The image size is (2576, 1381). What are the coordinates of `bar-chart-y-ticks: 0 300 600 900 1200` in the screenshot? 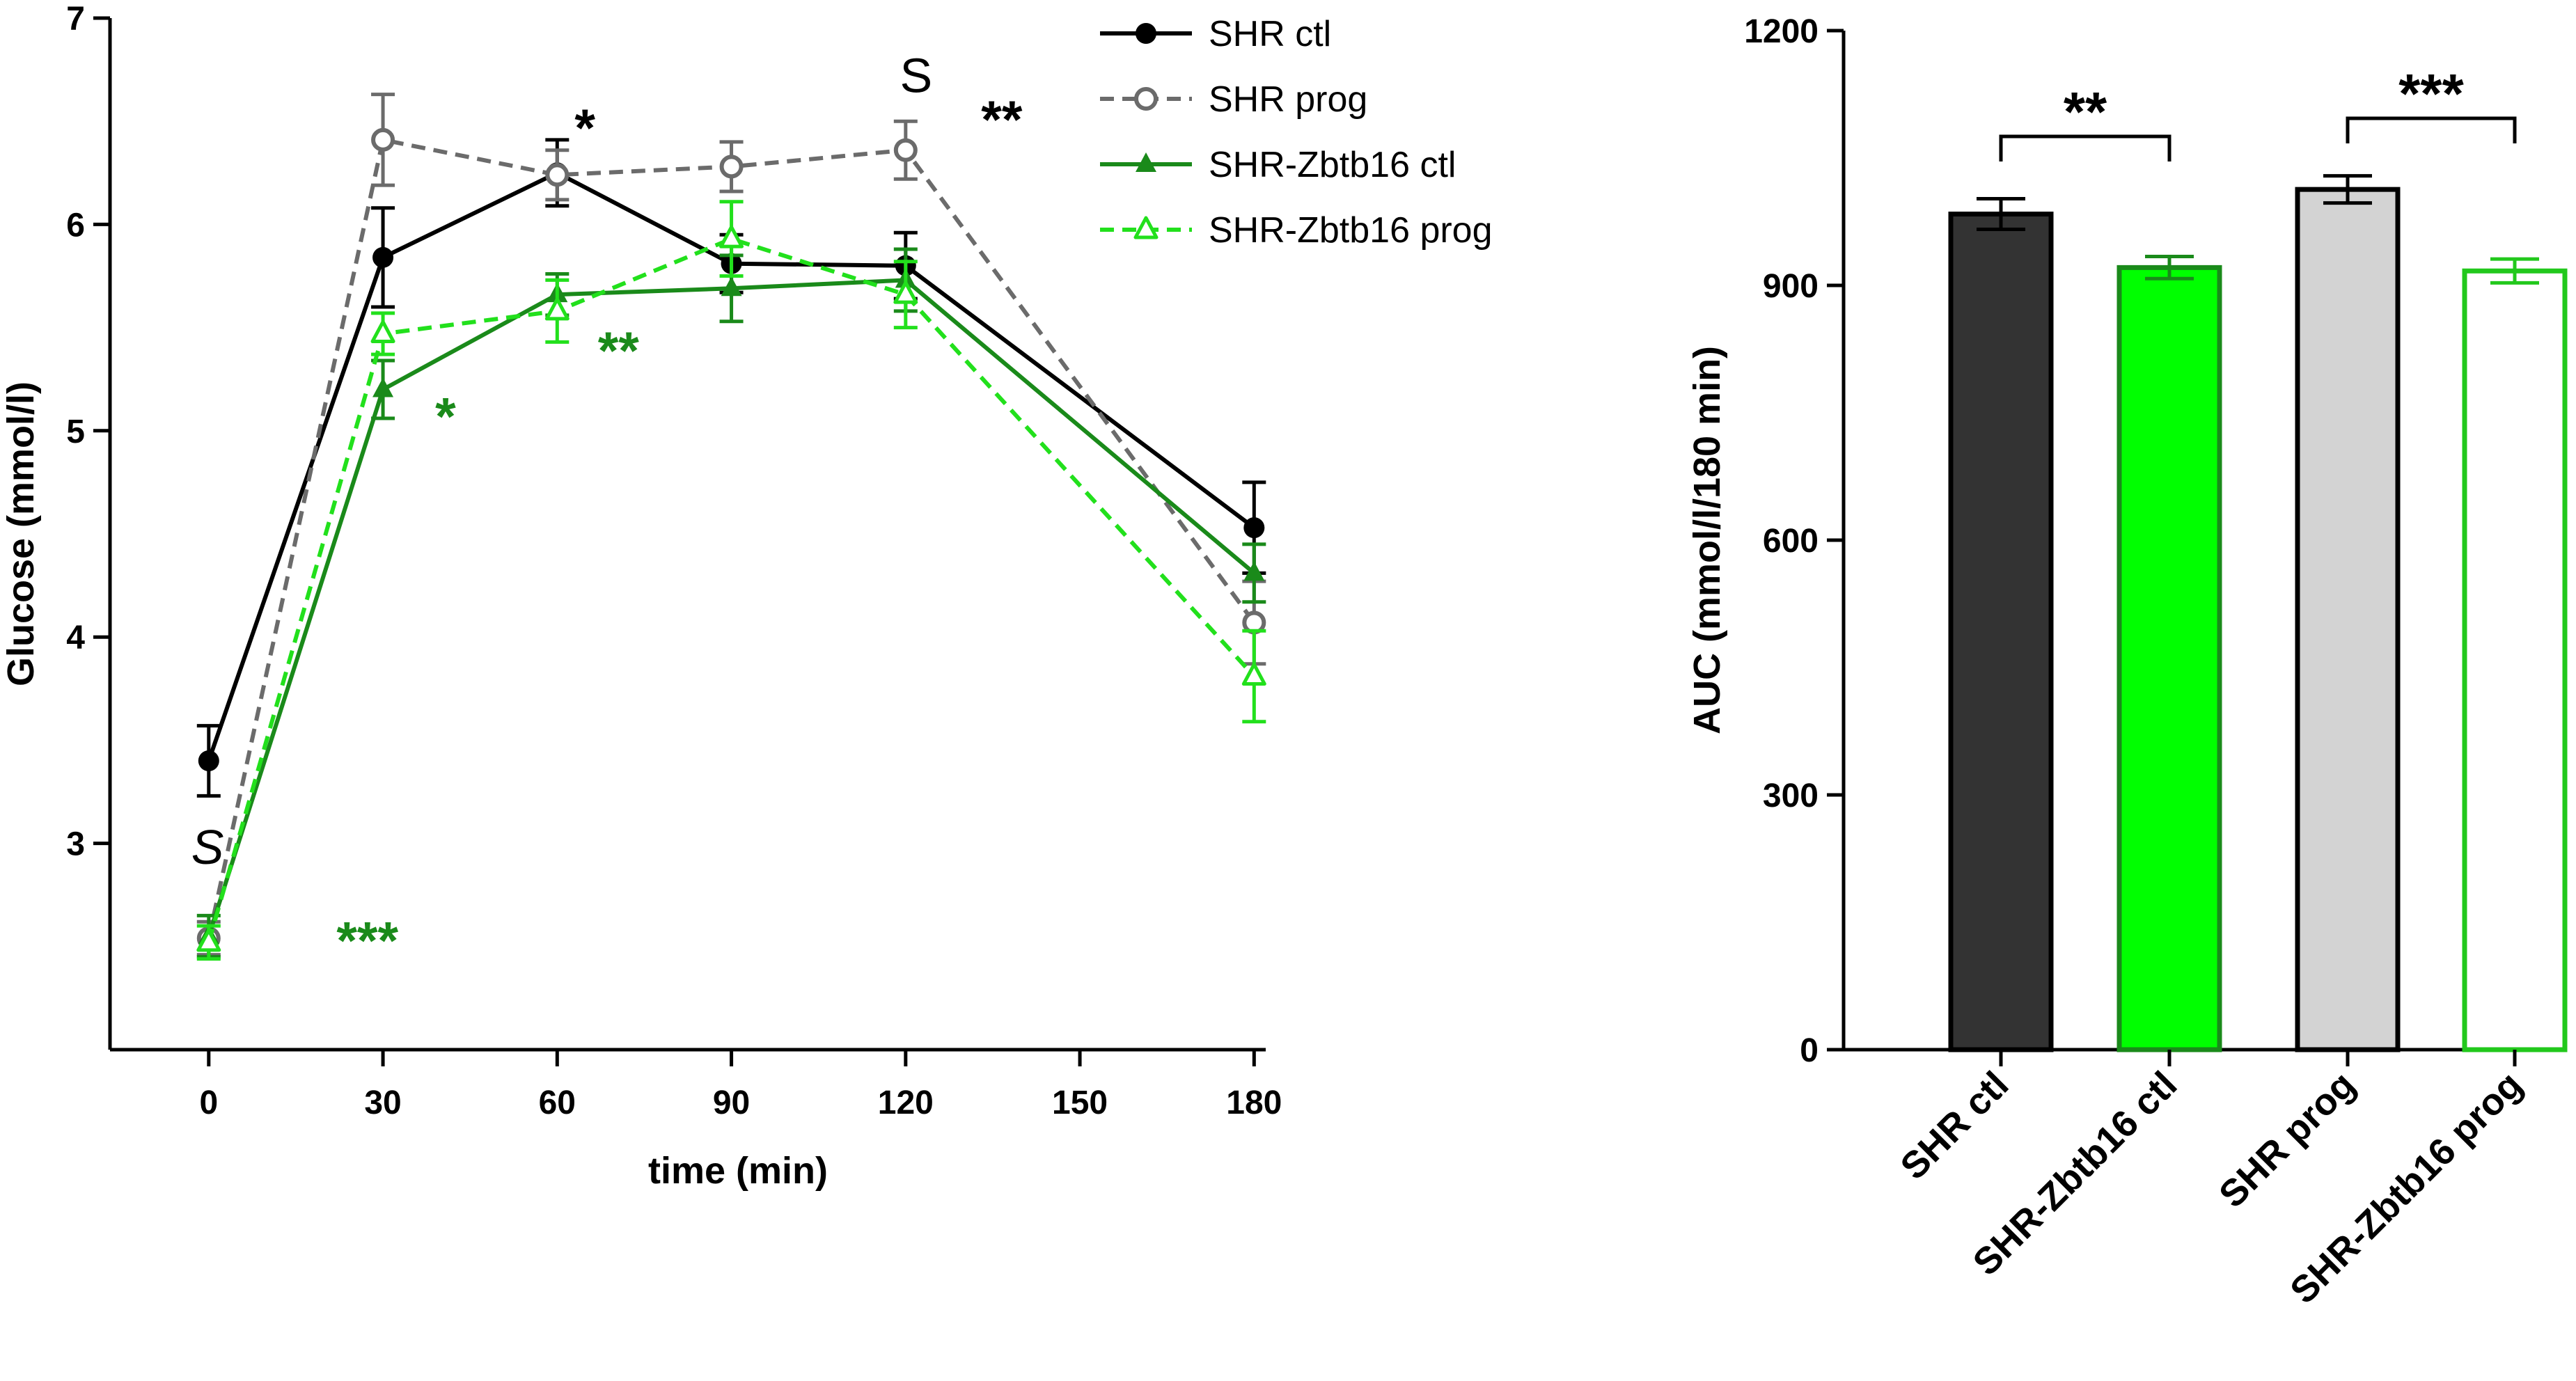 It's located at (1794, 541).